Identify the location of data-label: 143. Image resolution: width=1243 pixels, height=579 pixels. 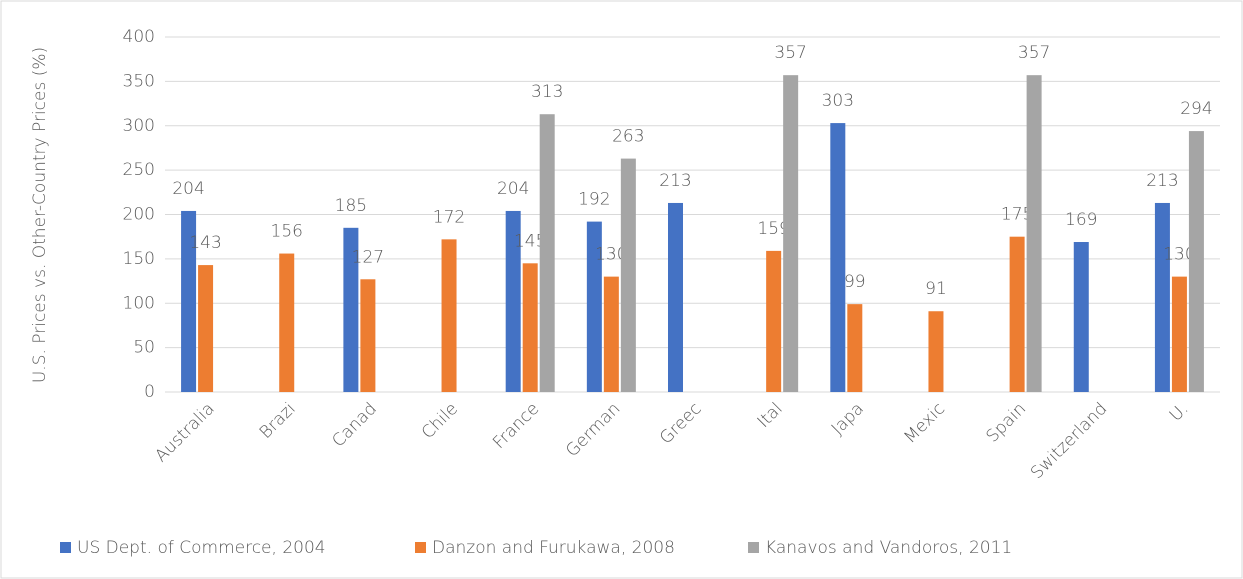
(205, 243).